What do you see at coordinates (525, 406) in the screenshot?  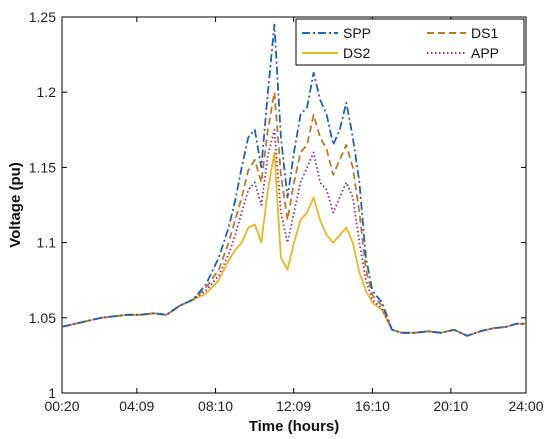 I see `x-tick-label: 24:00` at bounding box center [525, 406].